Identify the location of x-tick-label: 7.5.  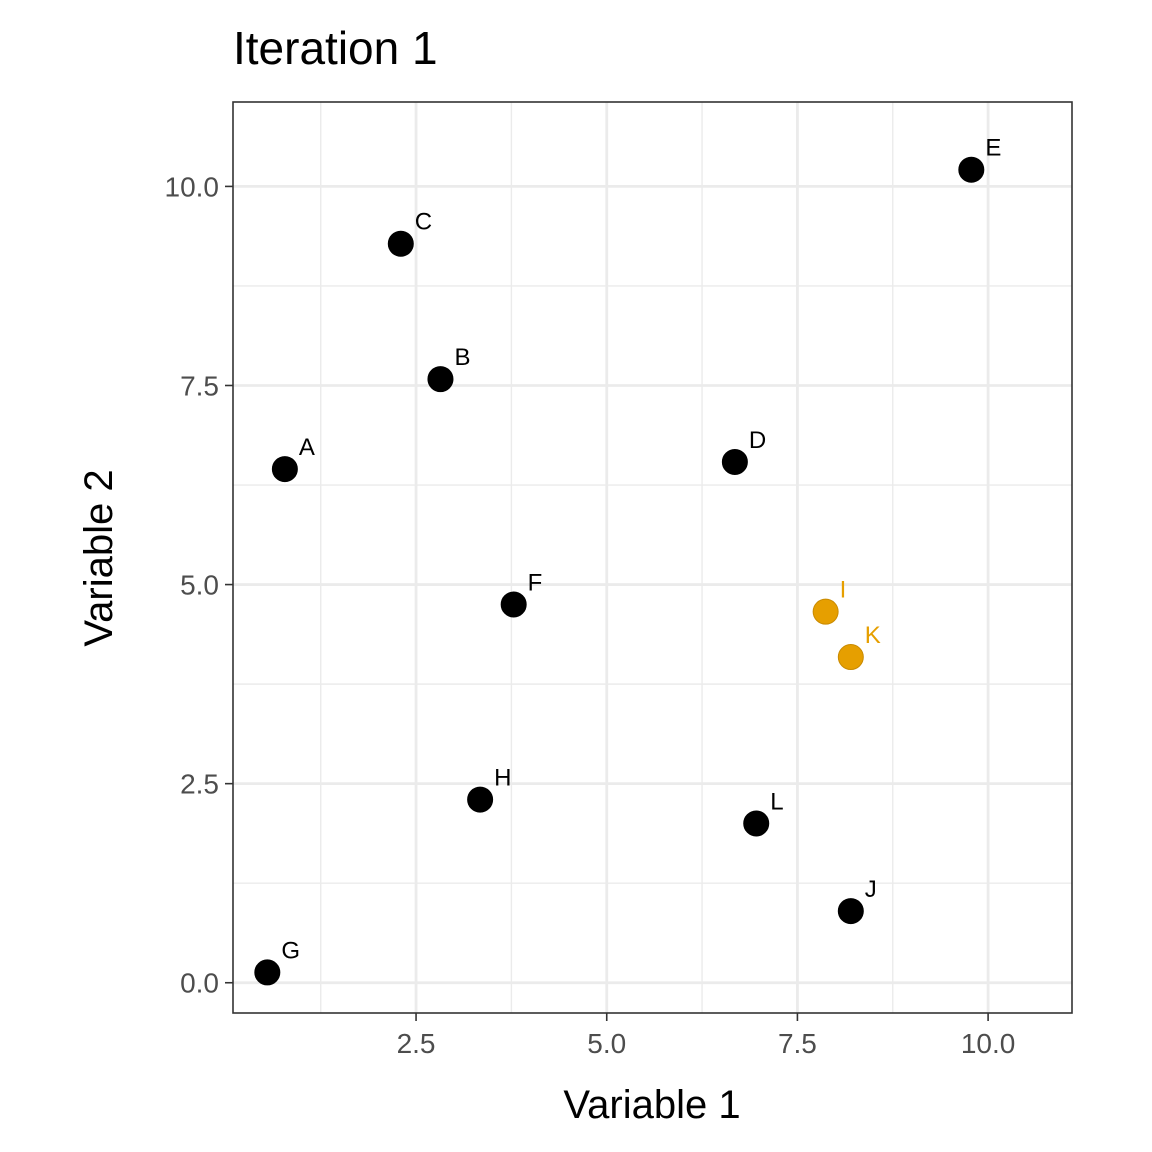
(797, 1043).